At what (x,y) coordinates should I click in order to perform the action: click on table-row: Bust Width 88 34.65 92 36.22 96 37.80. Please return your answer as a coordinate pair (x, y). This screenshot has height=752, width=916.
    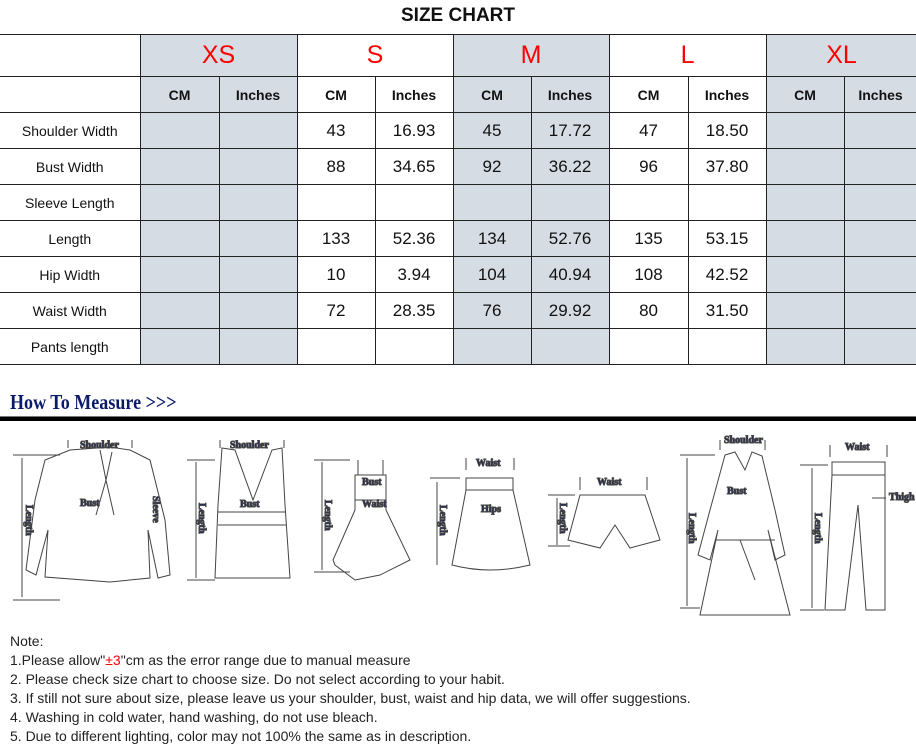
    Looking at the image, I should click on (458, 166).